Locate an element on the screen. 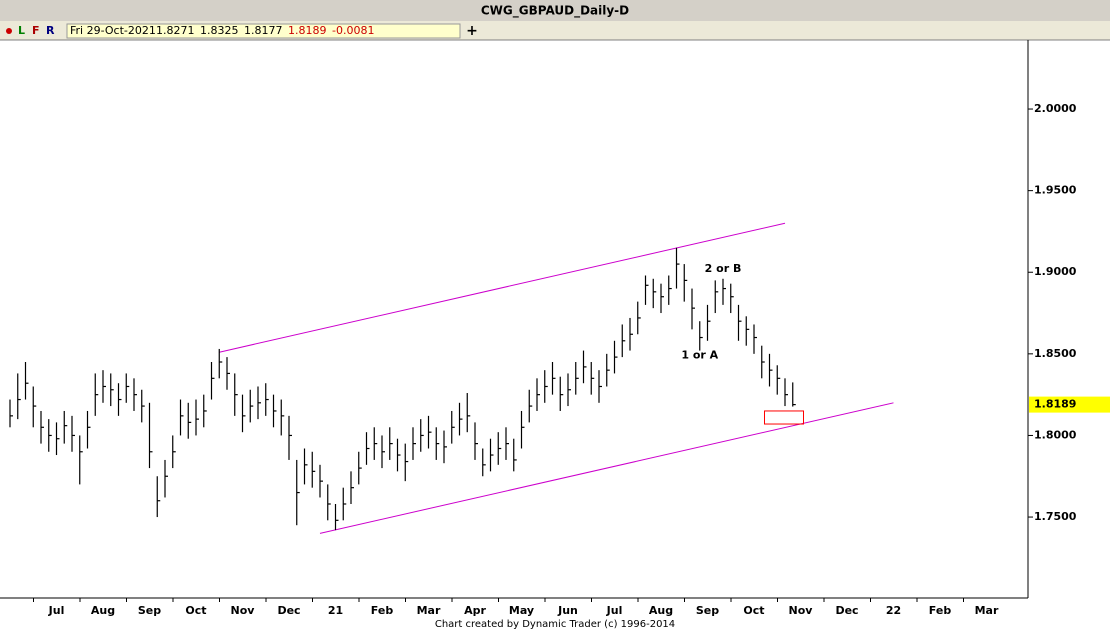 The width and height of the screenshot is (1110, 632). bar-low: 1.8177 is located at coordinates (263, 30).